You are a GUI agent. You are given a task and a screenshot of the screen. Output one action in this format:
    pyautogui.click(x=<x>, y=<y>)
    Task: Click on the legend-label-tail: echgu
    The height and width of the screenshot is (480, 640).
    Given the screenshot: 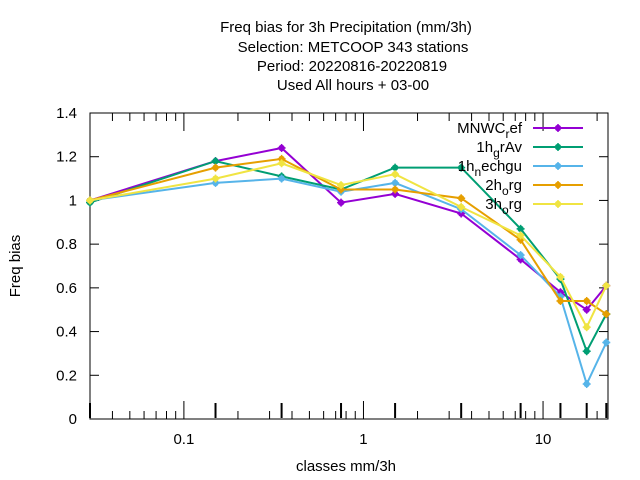 What is the action you would take?
    pyautogui.click(x=501, y=166)
    